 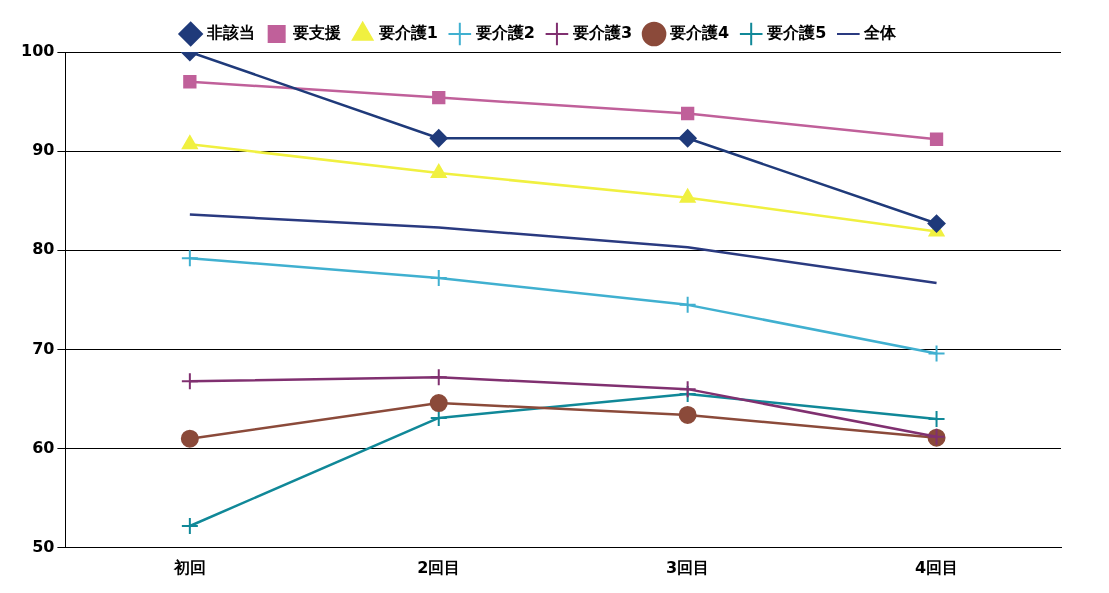 What do you see at coordinates (504, 33) in the screenshot?
I see `legend-label: 要介護2` at bounding box center [504, 33].